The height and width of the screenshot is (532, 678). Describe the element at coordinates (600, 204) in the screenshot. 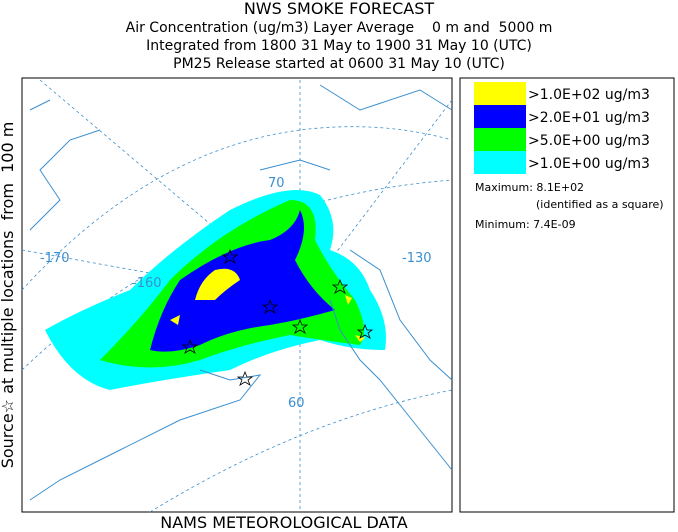

I see `max-note: (identified as a square)` at that location.